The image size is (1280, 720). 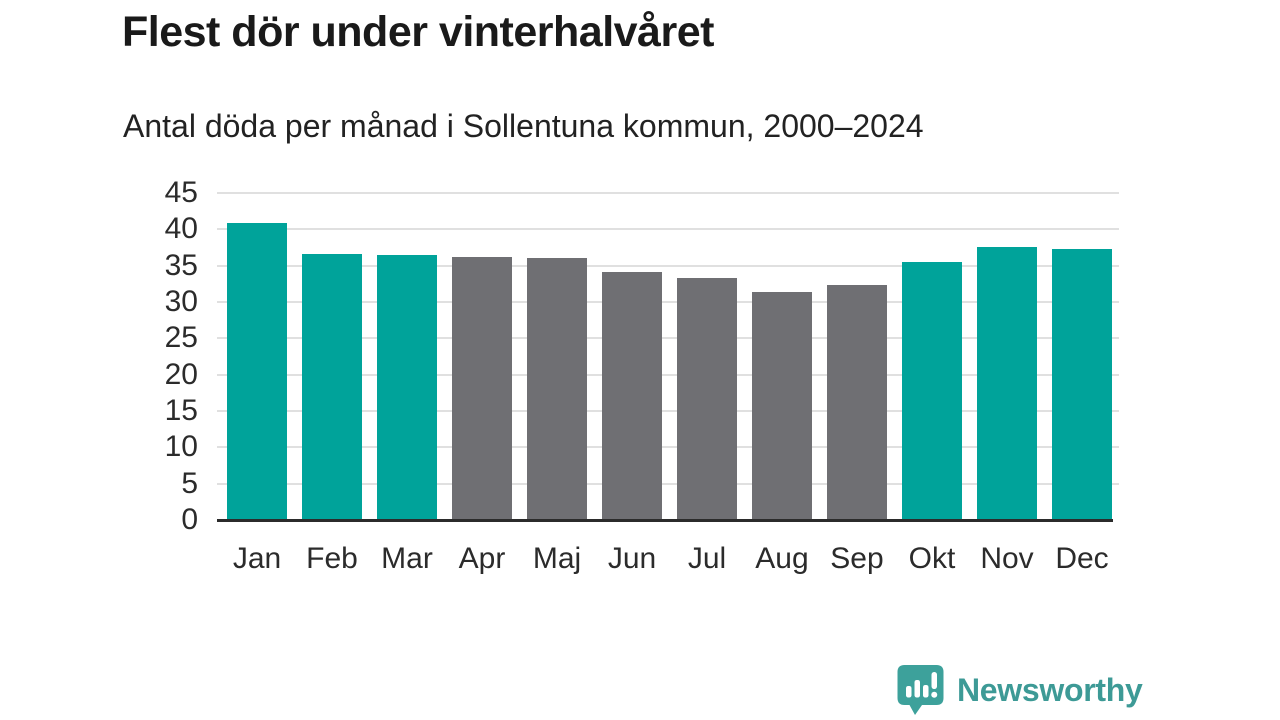 I want to click on x-axis-tick-jun: Jun, so click(x=632, y=558).